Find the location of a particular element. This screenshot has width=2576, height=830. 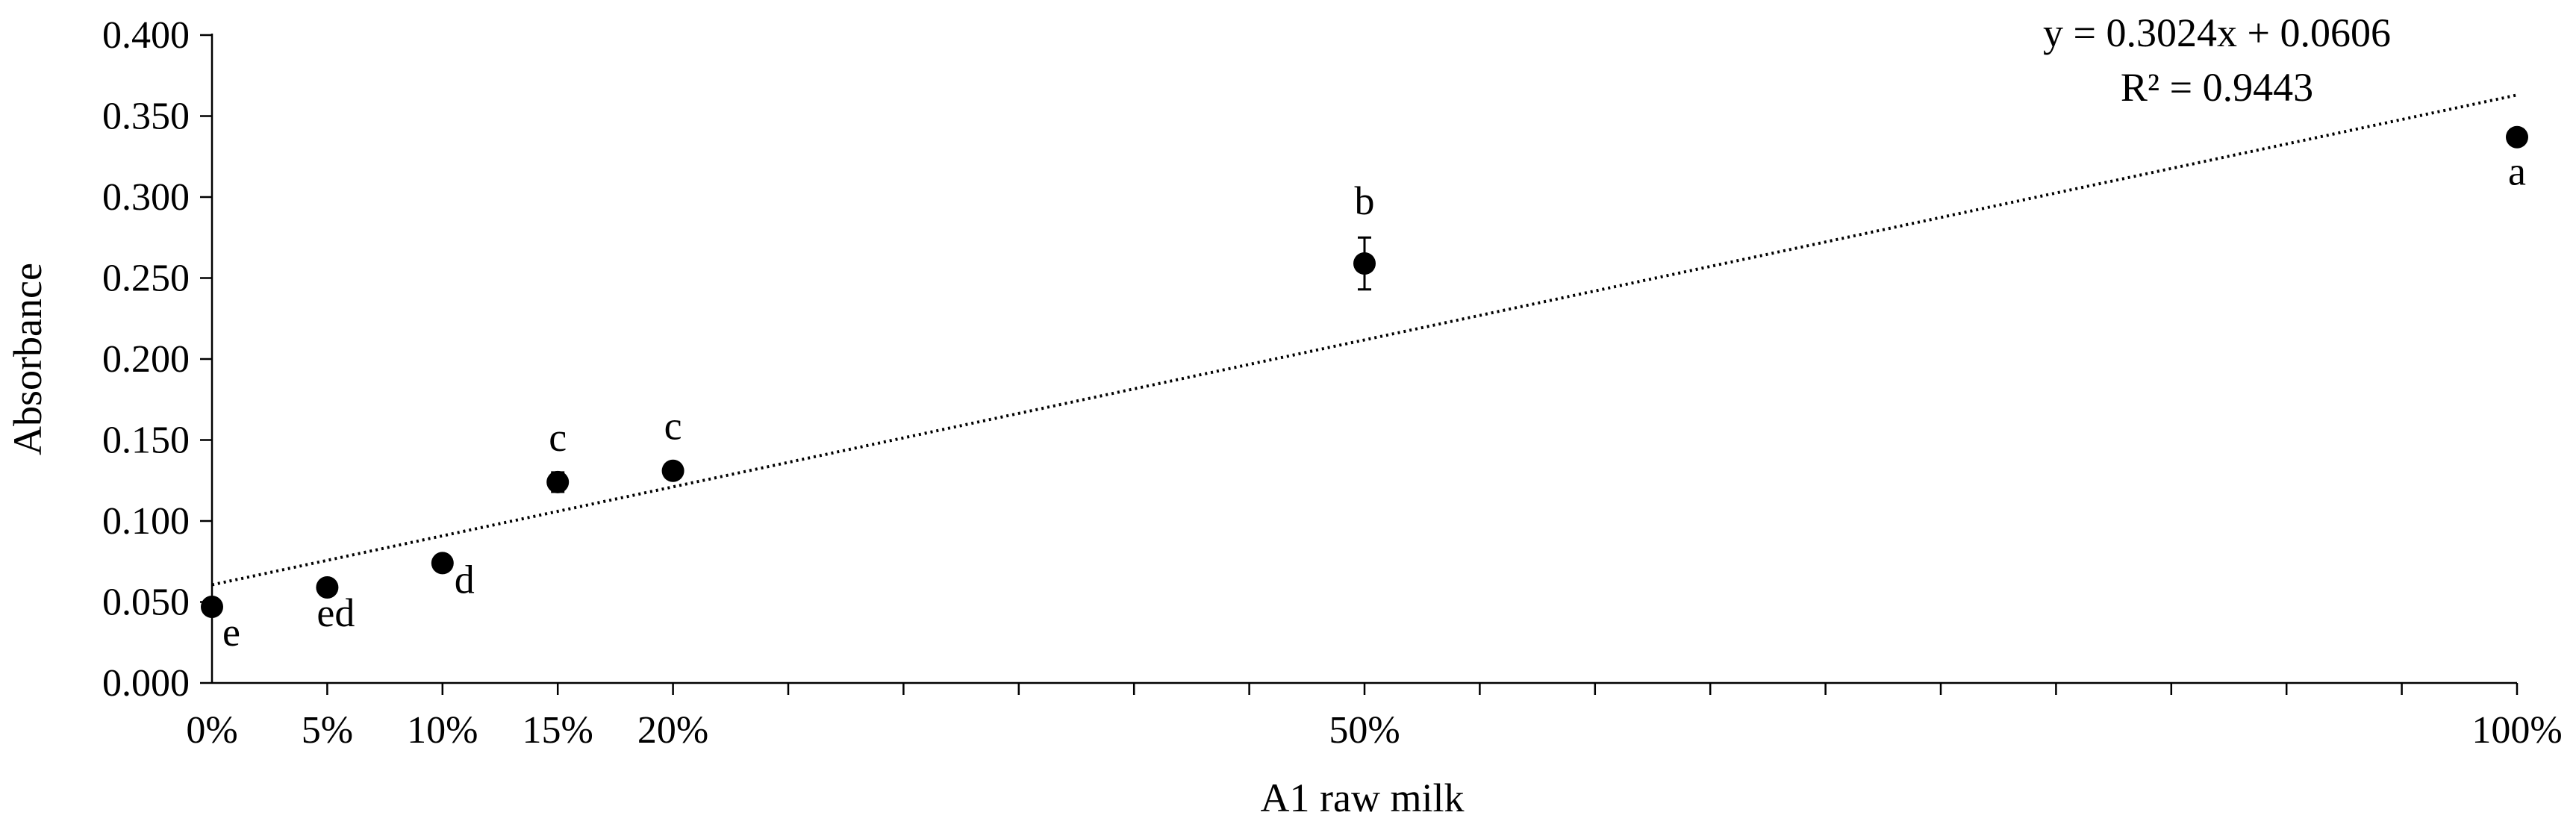

x-tick-label: 20% is located at coordinates (672, 730).